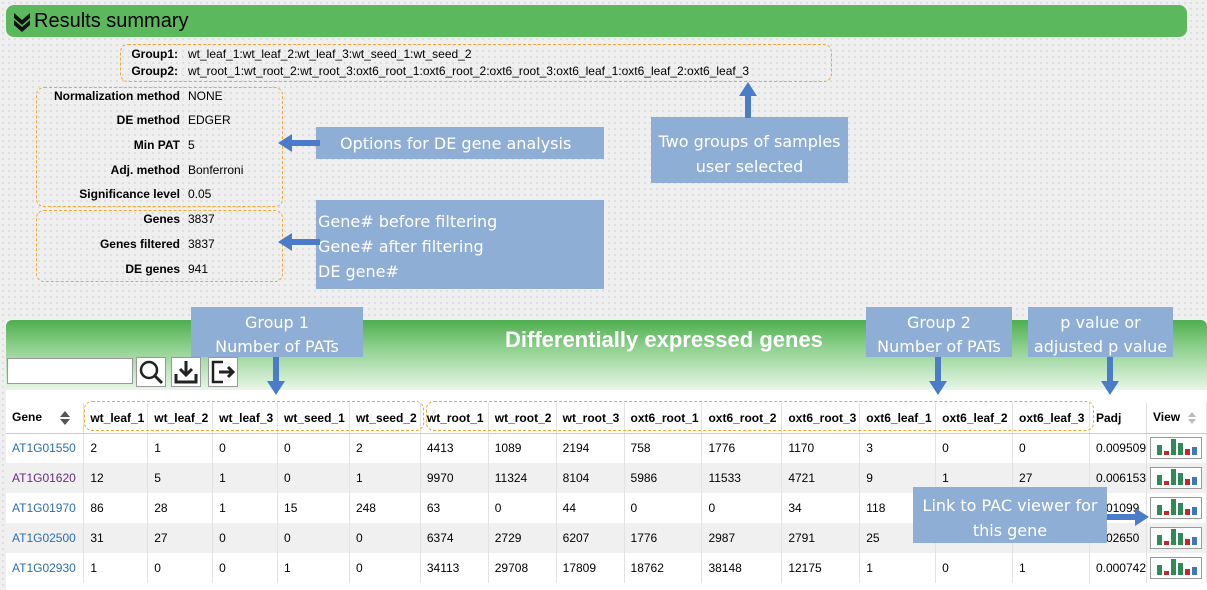 The height and width of the screenshot is (590, 1207). What do you see at coordinates (974, 418) in the screenshot?
I see `column-header: oxt6_leaf_2` at bounding box center [974, 418].